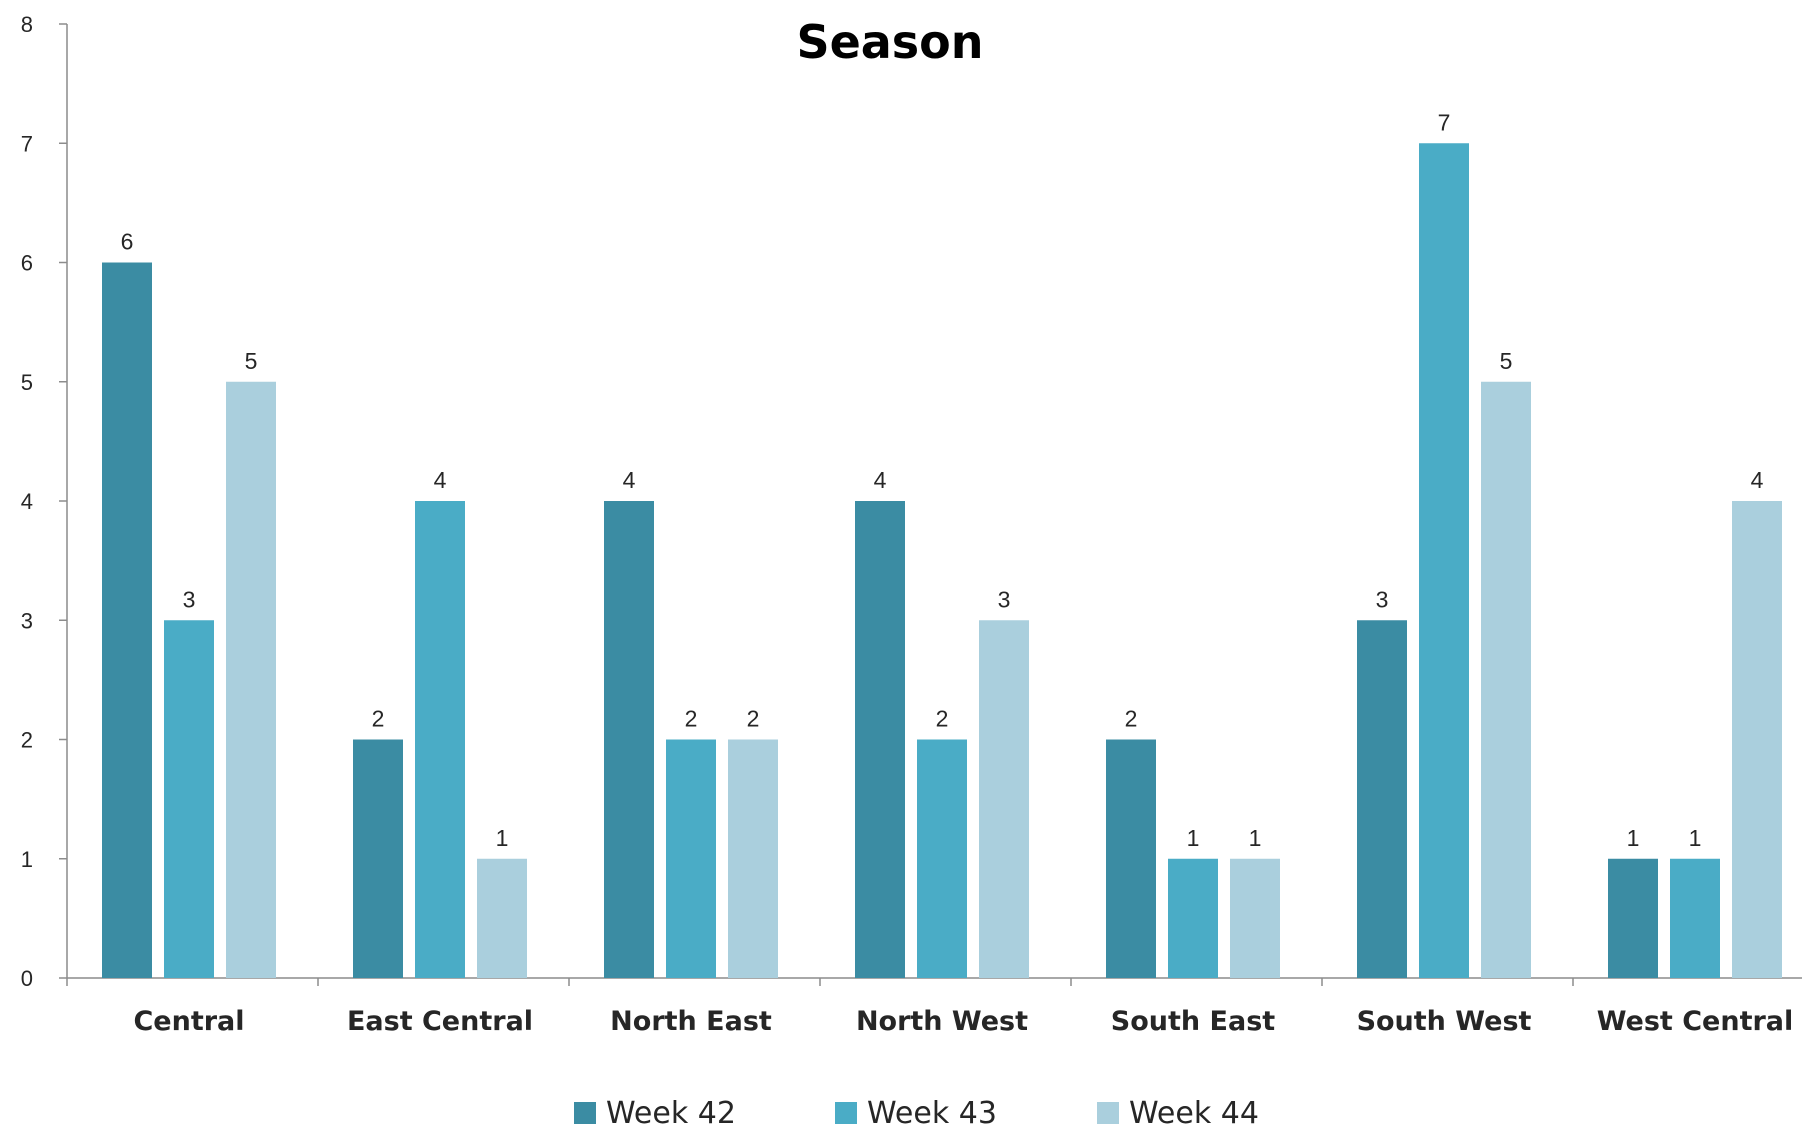 Image resolution: width=1802 pixels, height=1133 pixels. What do you see at coordinates (1695, 1021) in the screenshot?
I see `x-tick-label: West Central` at bounding box center [1695, 1021].